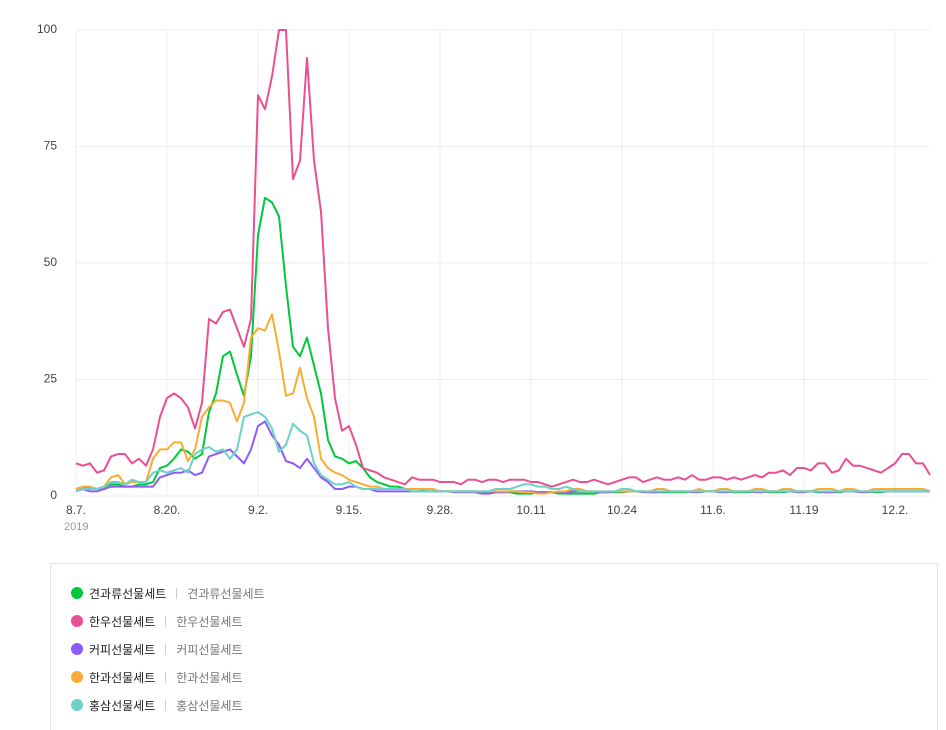 The image size is (946, 730). Describe the element at coordinates (713, 510) in the screenshot. I see `x-tick-label: 11.6.` at that location.